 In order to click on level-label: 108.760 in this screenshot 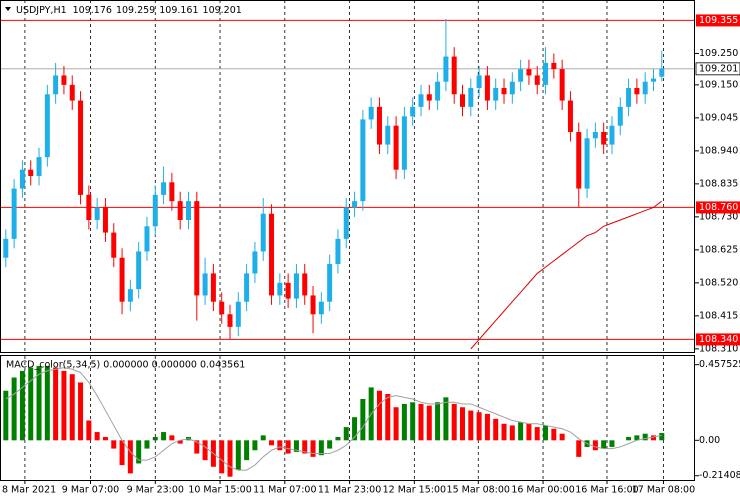, I will do `click(718, 207)`.